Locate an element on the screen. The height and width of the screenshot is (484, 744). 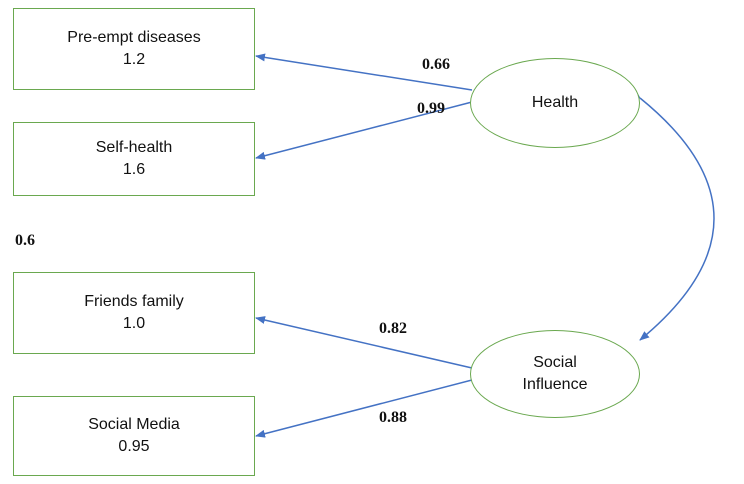
factor-label-line1: Social is located at coordinates (555, 362).